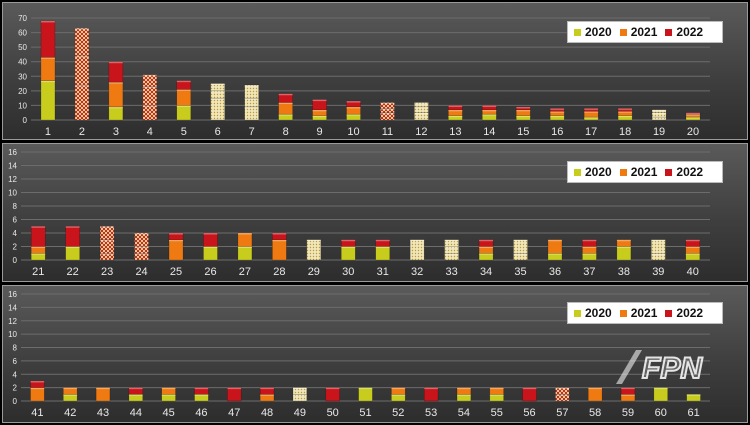 Image resolution: width=750 pixels, height=425 pixels. I want to click on bar-8-2021, so click(285, 108).